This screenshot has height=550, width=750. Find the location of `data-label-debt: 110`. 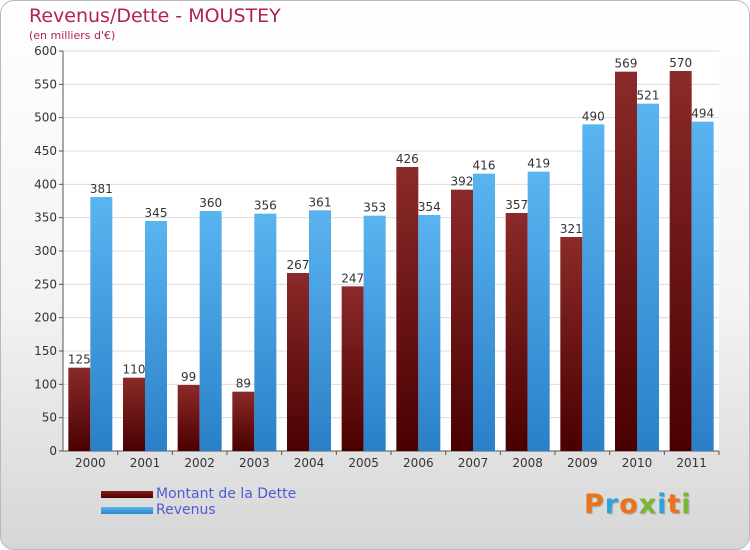

data-label-debt: 110 is located at coordinates (134, 370).